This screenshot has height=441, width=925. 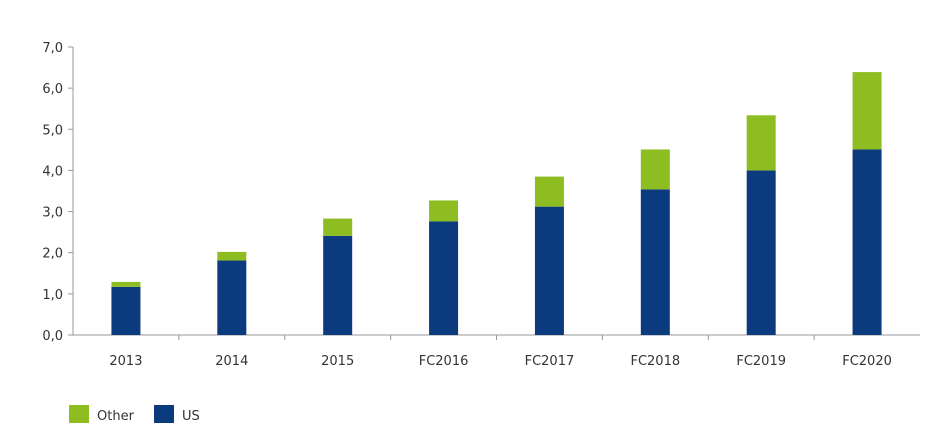 What do you see at coordinates (867, 242) in the screenshot?
I see `bar-us-fc2020` at bounding box center [867, 242].